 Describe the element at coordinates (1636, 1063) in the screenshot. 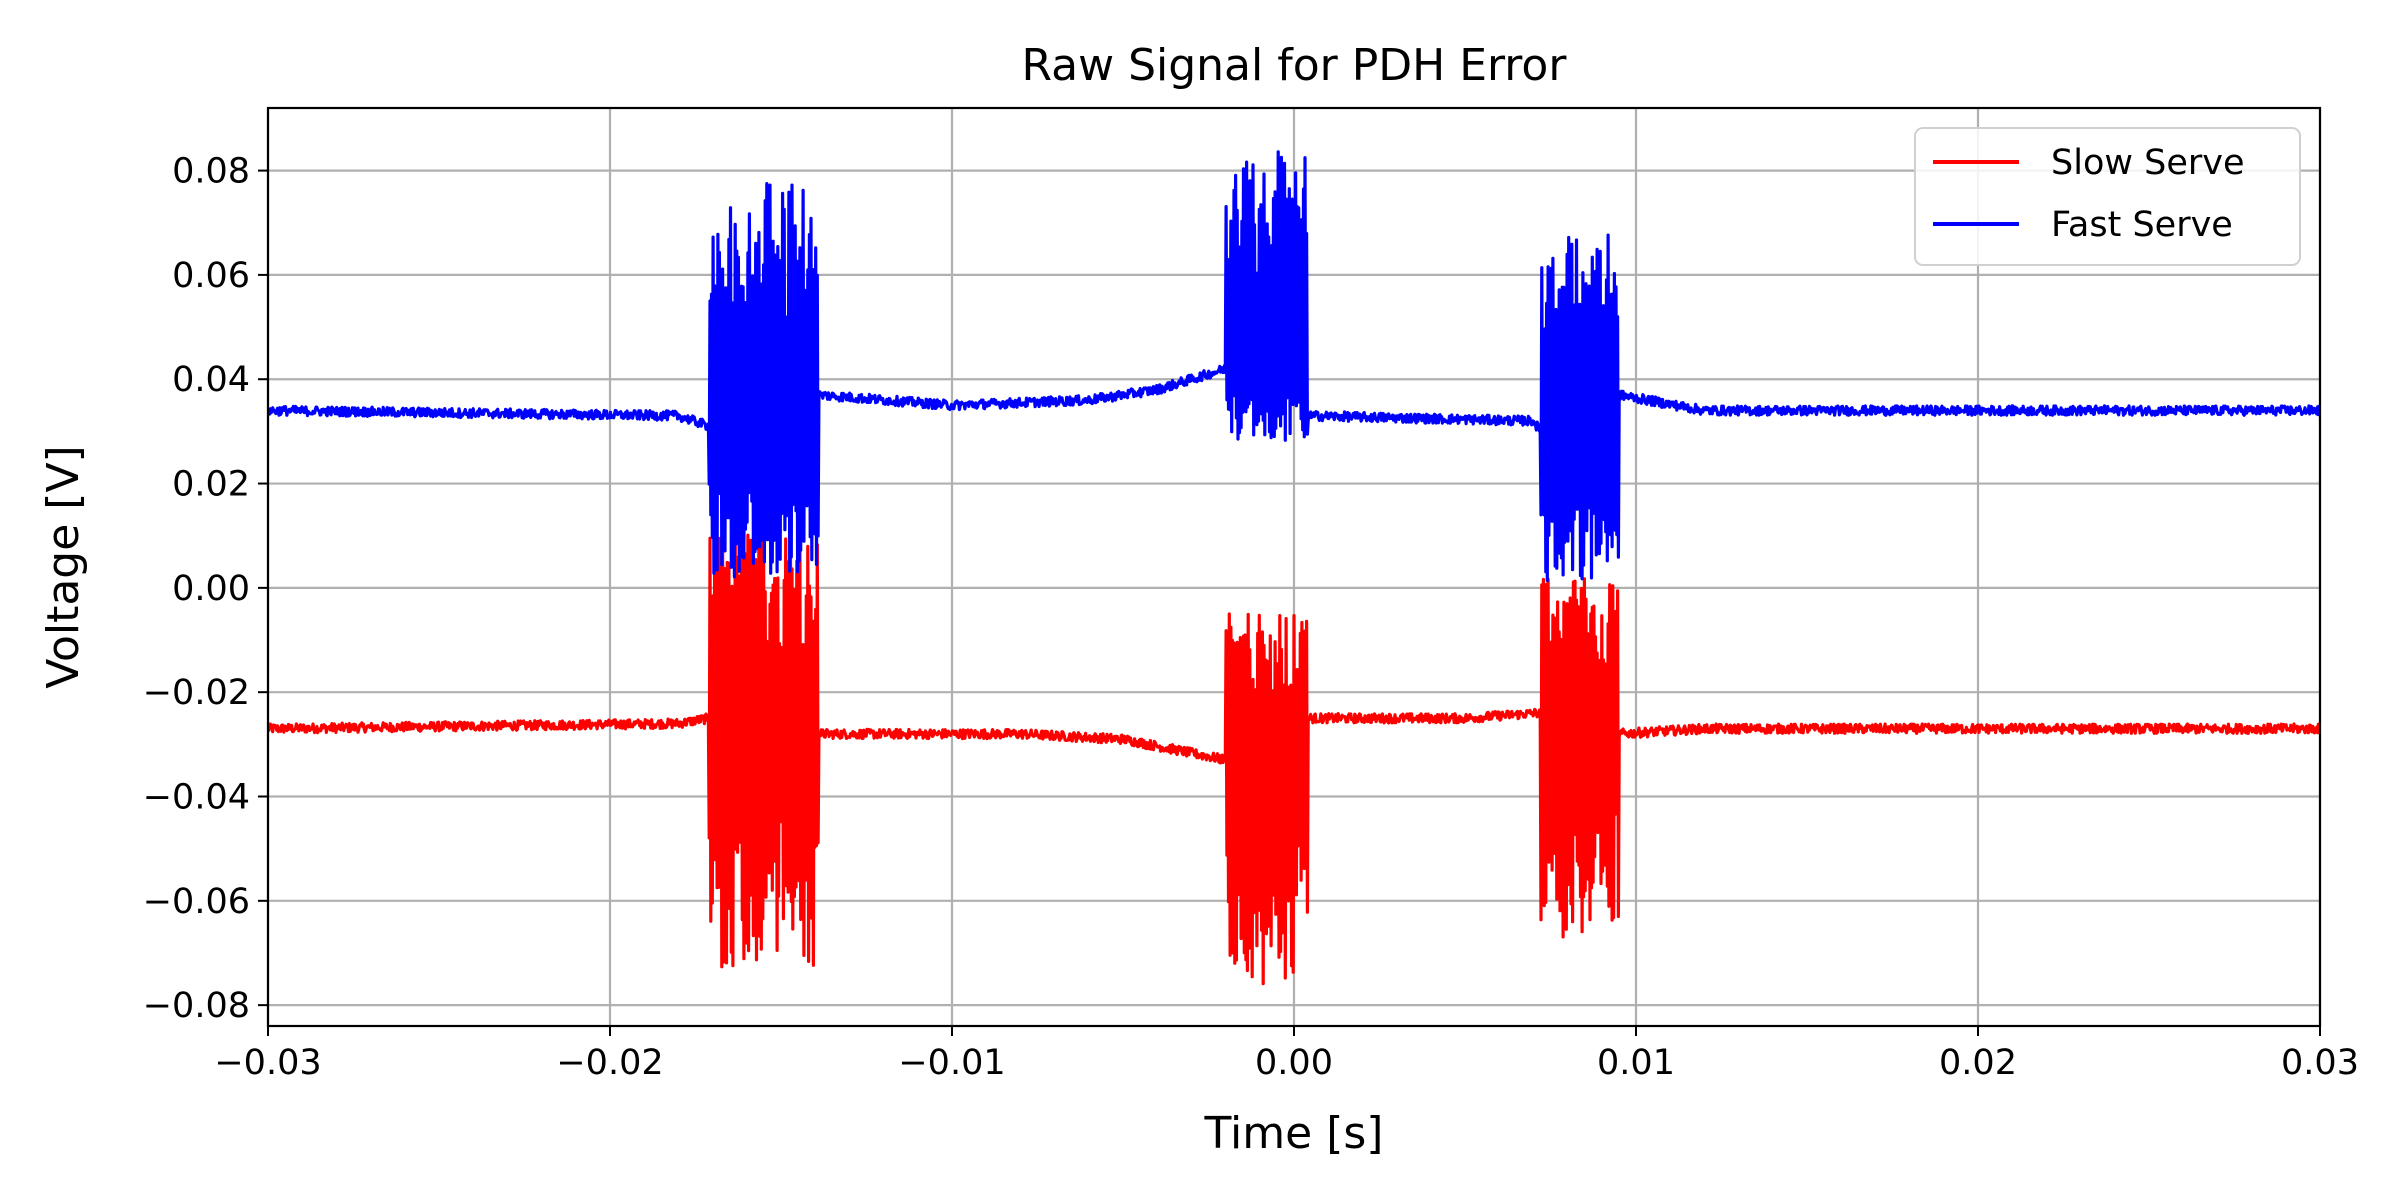

I see `x-tick-label: 0.01` at that location.